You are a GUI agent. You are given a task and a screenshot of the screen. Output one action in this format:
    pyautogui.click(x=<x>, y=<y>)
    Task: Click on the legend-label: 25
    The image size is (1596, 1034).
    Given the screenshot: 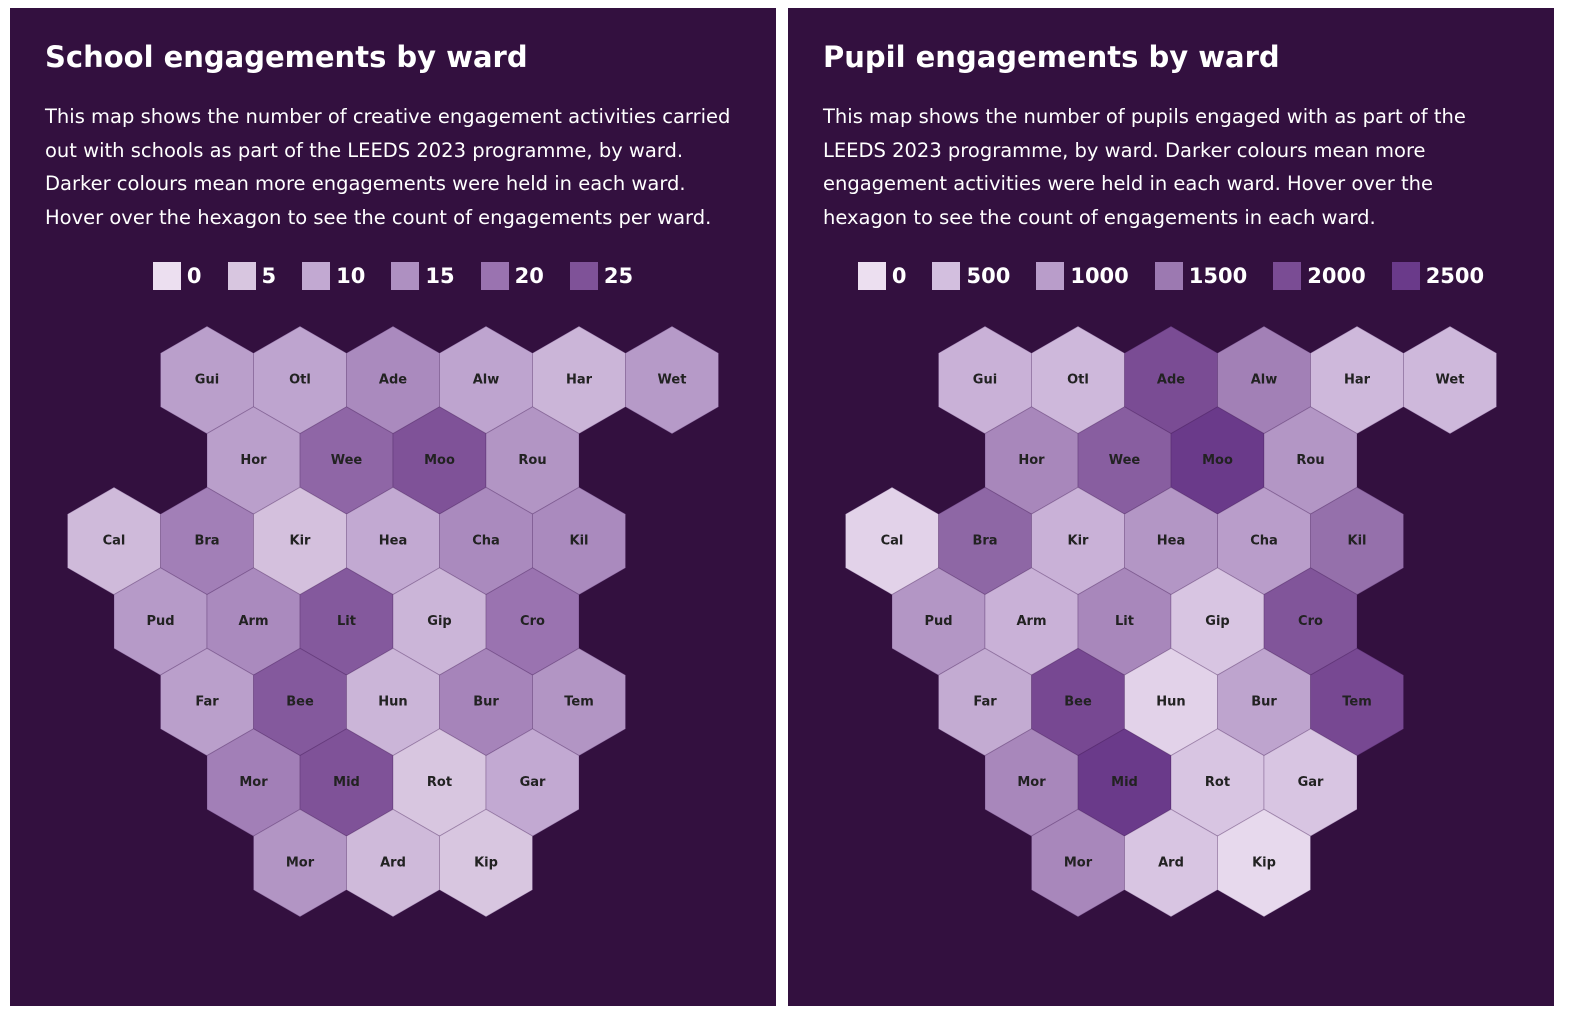 What is the action you would take?
    pyautogui.click(x=618, y=276)
    